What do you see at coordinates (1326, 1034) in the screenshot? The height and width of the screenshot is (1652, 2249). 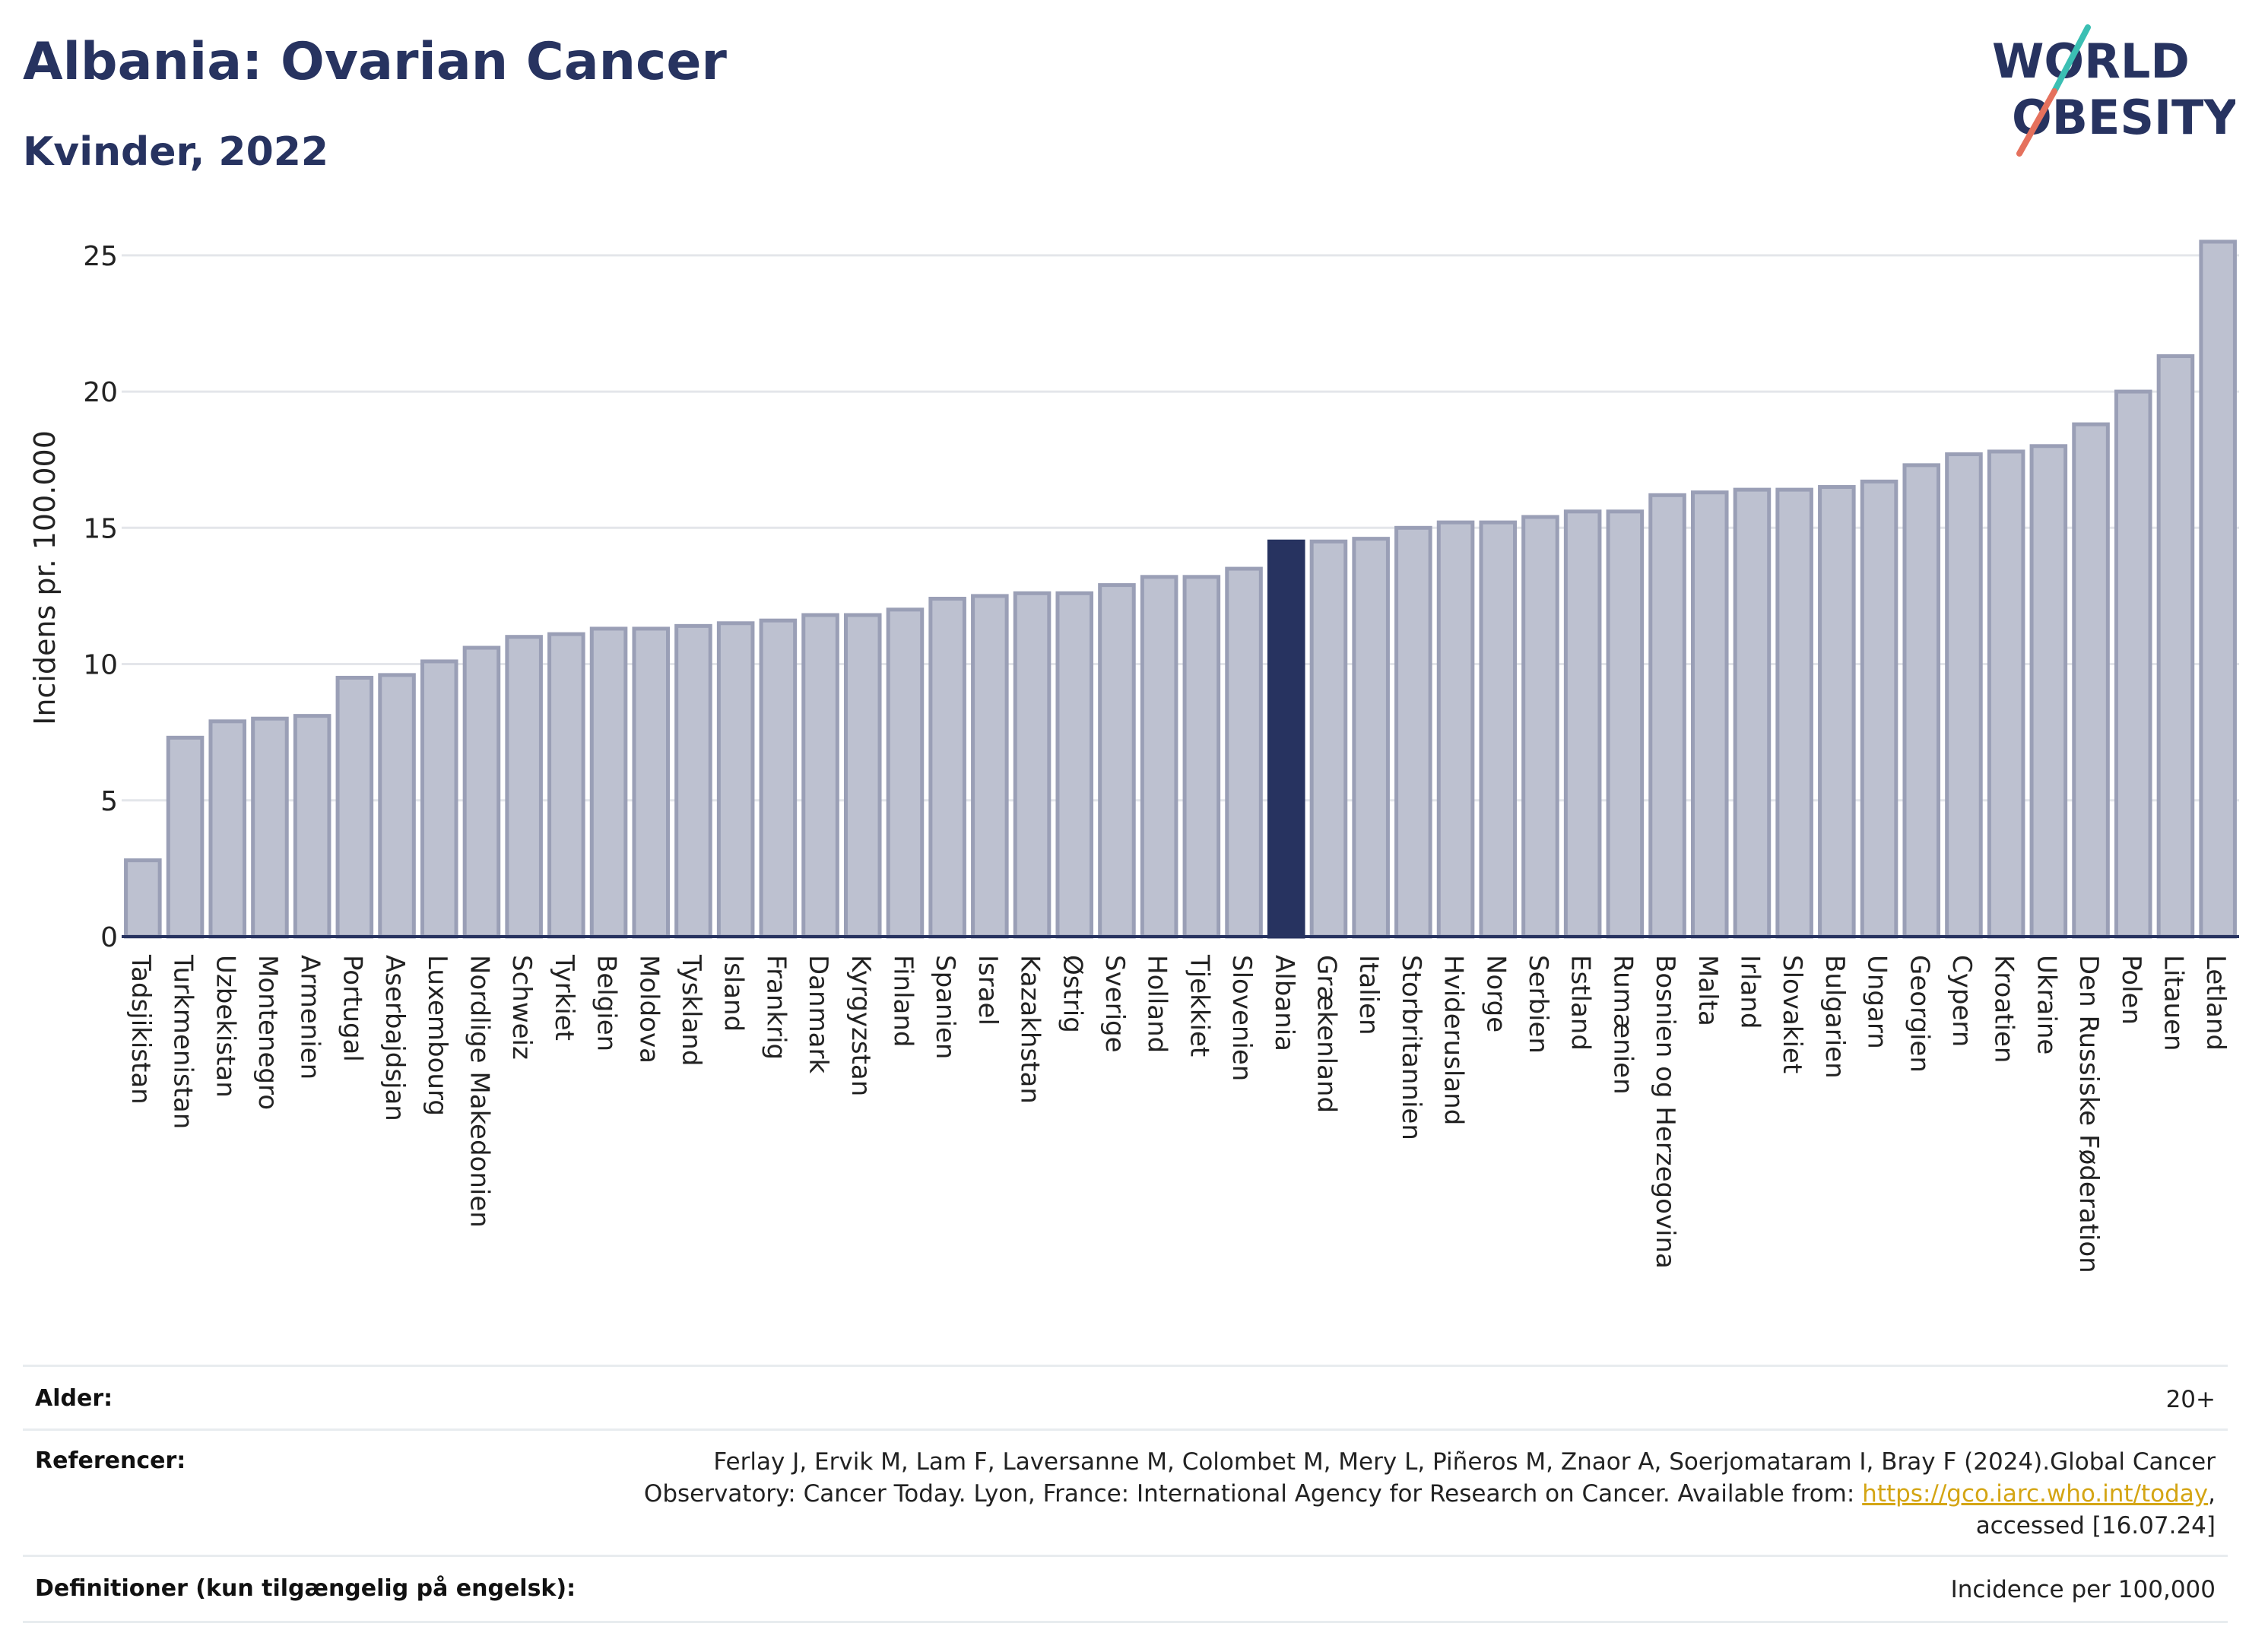 I see `x-tick-label: Grækenland` at bounding box center [1326, 1034].